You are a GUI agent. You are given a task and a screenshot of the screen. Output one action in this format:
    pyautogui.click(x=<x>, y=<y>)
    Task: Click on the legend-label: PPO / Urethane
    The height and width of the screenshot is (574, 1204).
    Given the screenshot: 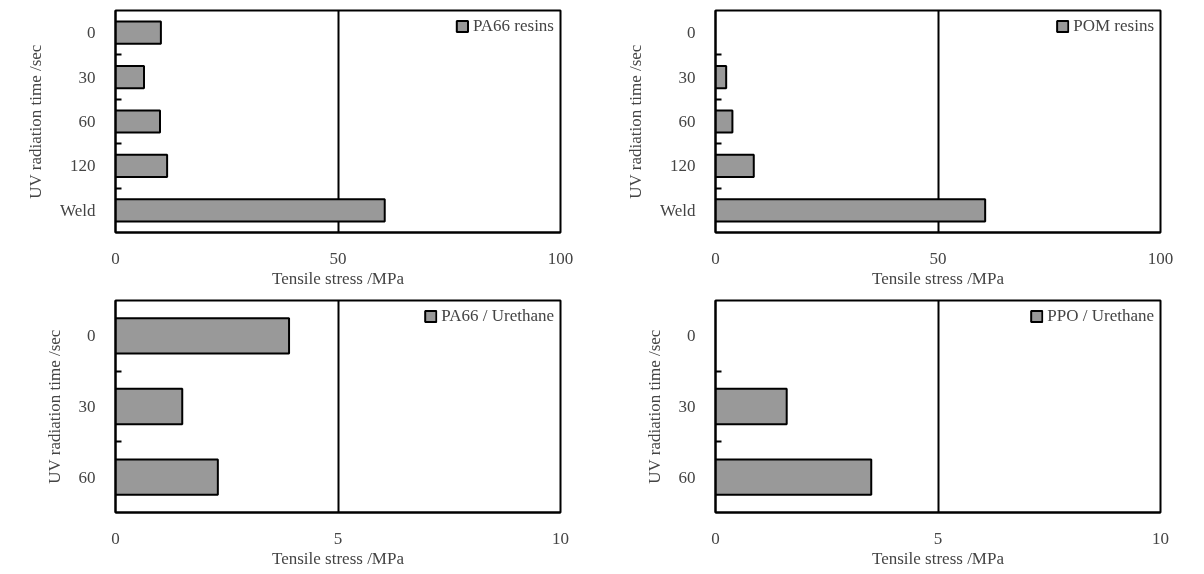 What is the action you would take?
    pyautogui.click(x=1100, y=316)
    